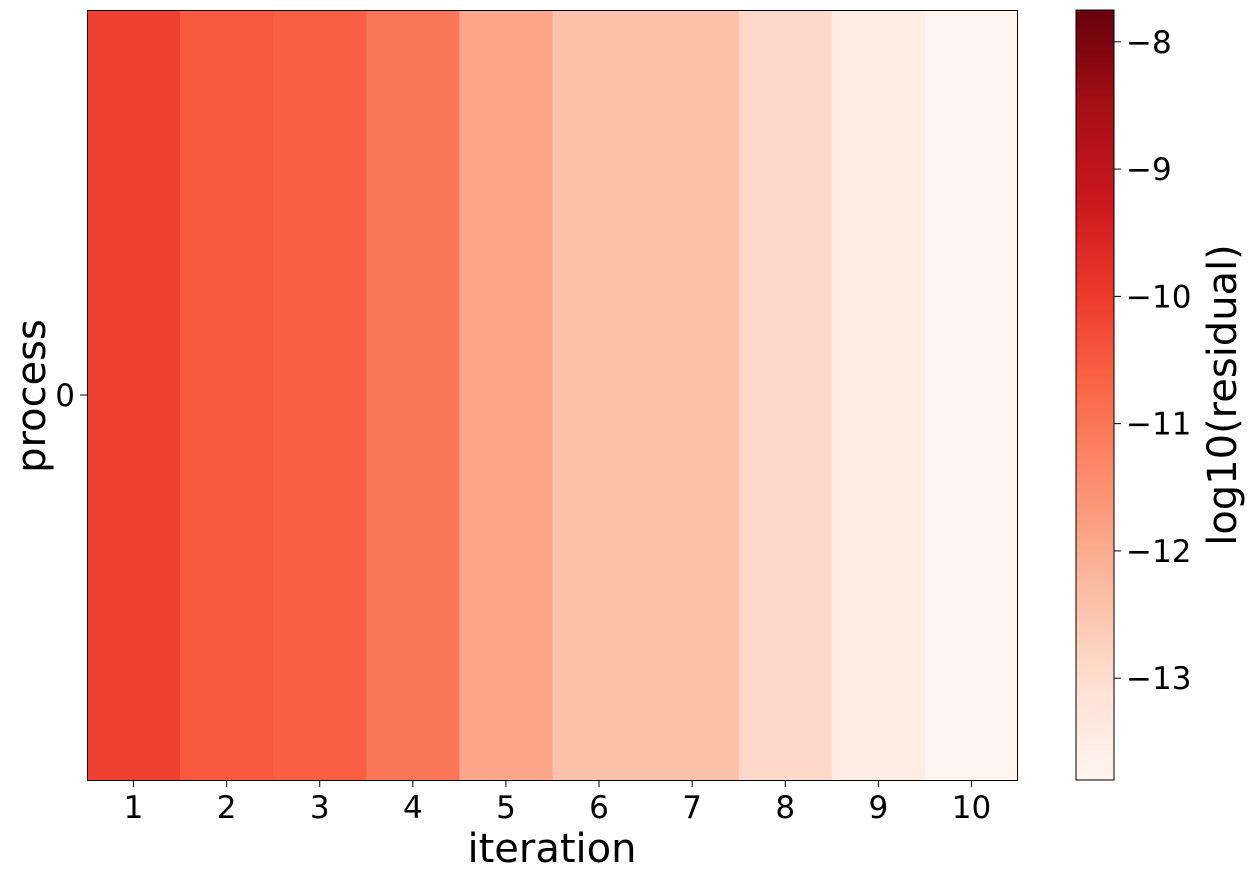 This screenshot has width=1252, height=879. What do you see at coordinates (320, 808) in the screenshot?
I see `x-tick-label: 3` at bounding box center [320, 808].